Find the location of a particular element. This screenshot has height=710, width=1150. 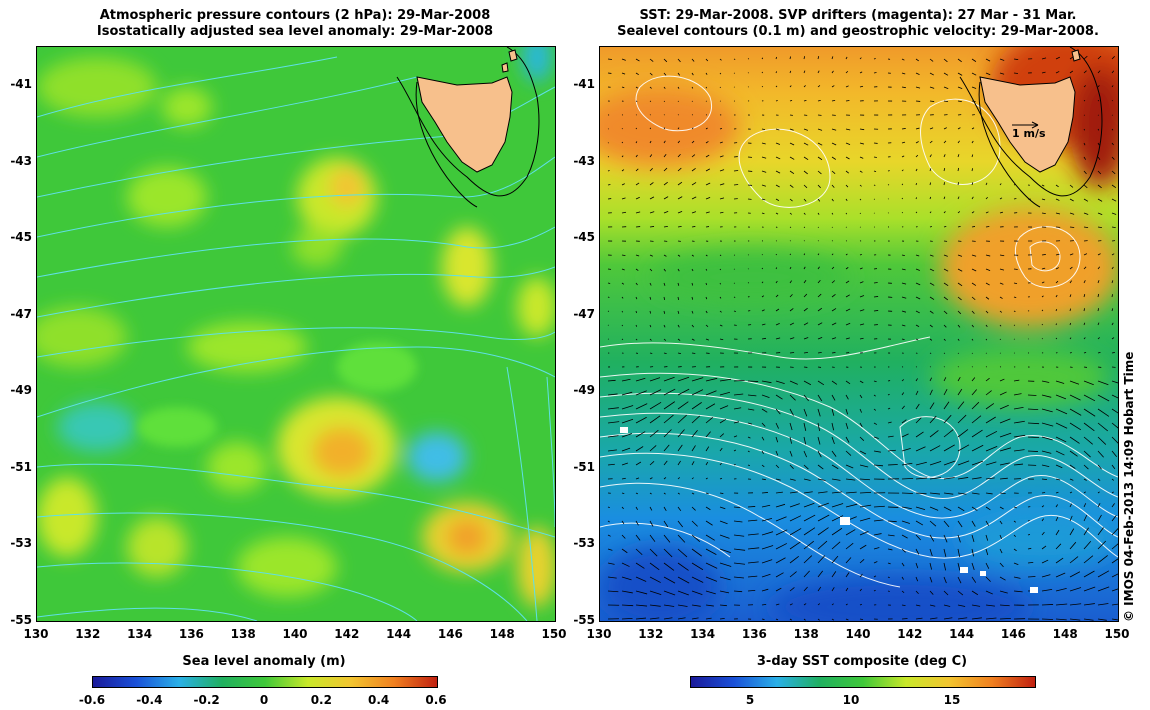

lat-tick-label: -43 is located at coordinates (584, 160).